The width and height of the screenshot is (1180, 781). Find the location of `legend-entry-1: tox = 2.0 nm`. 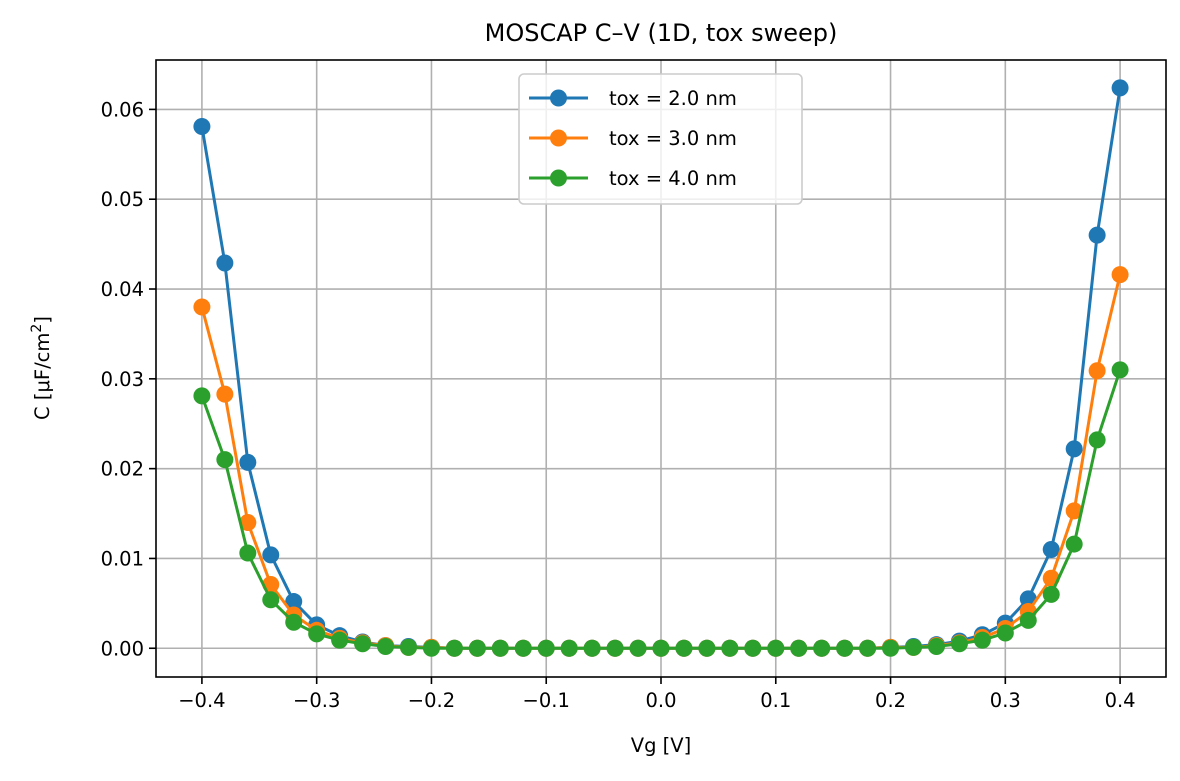

legend-entry-1: tox = 2.0 nm is located at coordinates (633, 98).